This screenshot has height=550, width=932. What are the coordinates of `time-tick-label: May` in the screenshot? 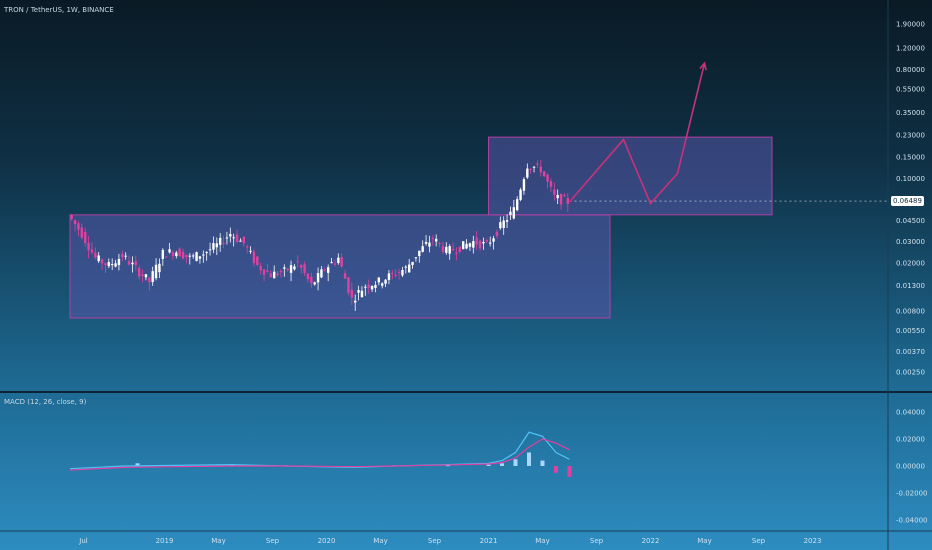 It's located at (704, 541).